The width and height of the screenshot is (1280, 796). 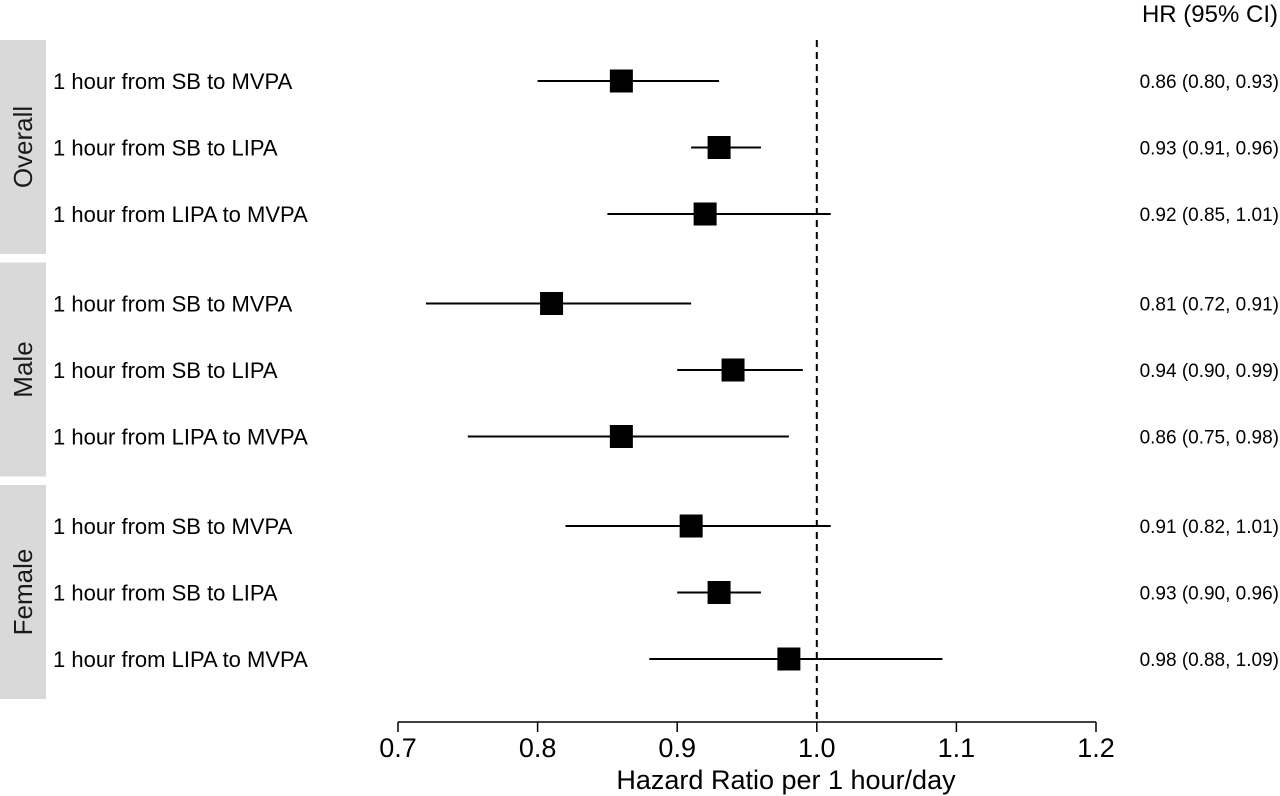 What do you see at coordinates (1209, 660) in the screenshot?
I see `ci-text: 0.98 (0.88, 1.09)` at bounding box center [1209, 660].